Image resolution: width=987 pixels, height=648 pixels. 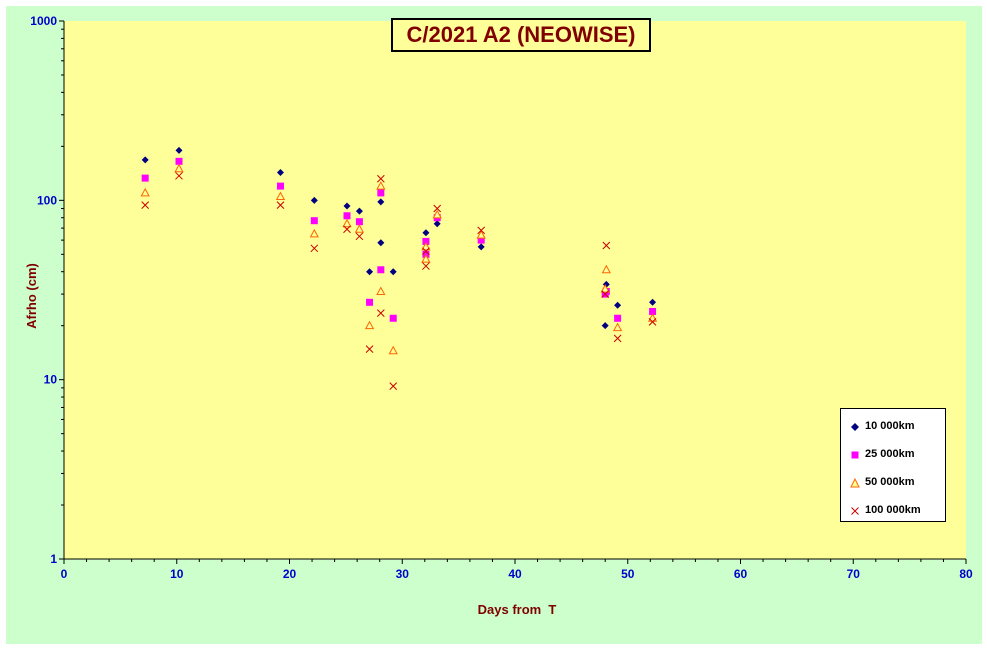 I want to click on x-tick-label: 70, so click(x=854, y=574).